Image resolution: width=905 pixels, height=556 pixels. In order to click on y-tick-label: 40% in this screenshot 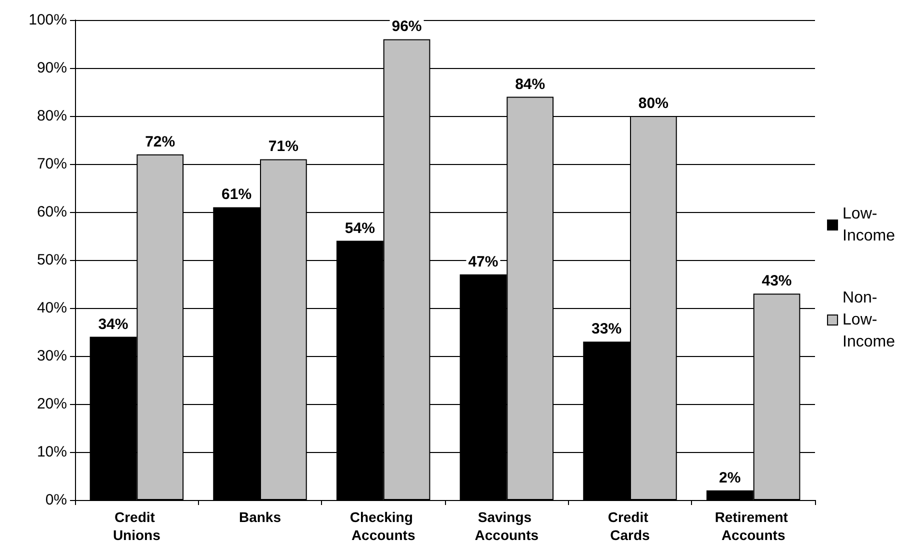, I will do `click(51, 308)`.